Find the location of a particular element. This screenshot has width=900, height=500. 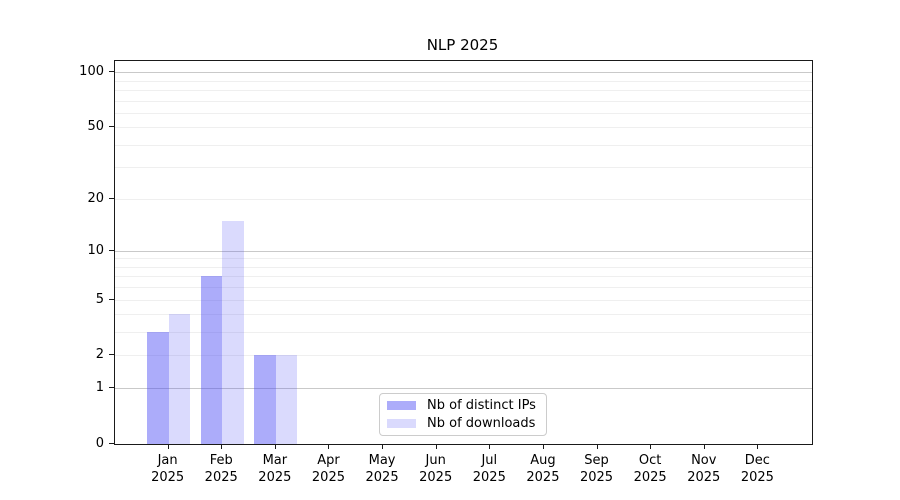

y-tick-label: 2 is located at coordinates (99, 355).